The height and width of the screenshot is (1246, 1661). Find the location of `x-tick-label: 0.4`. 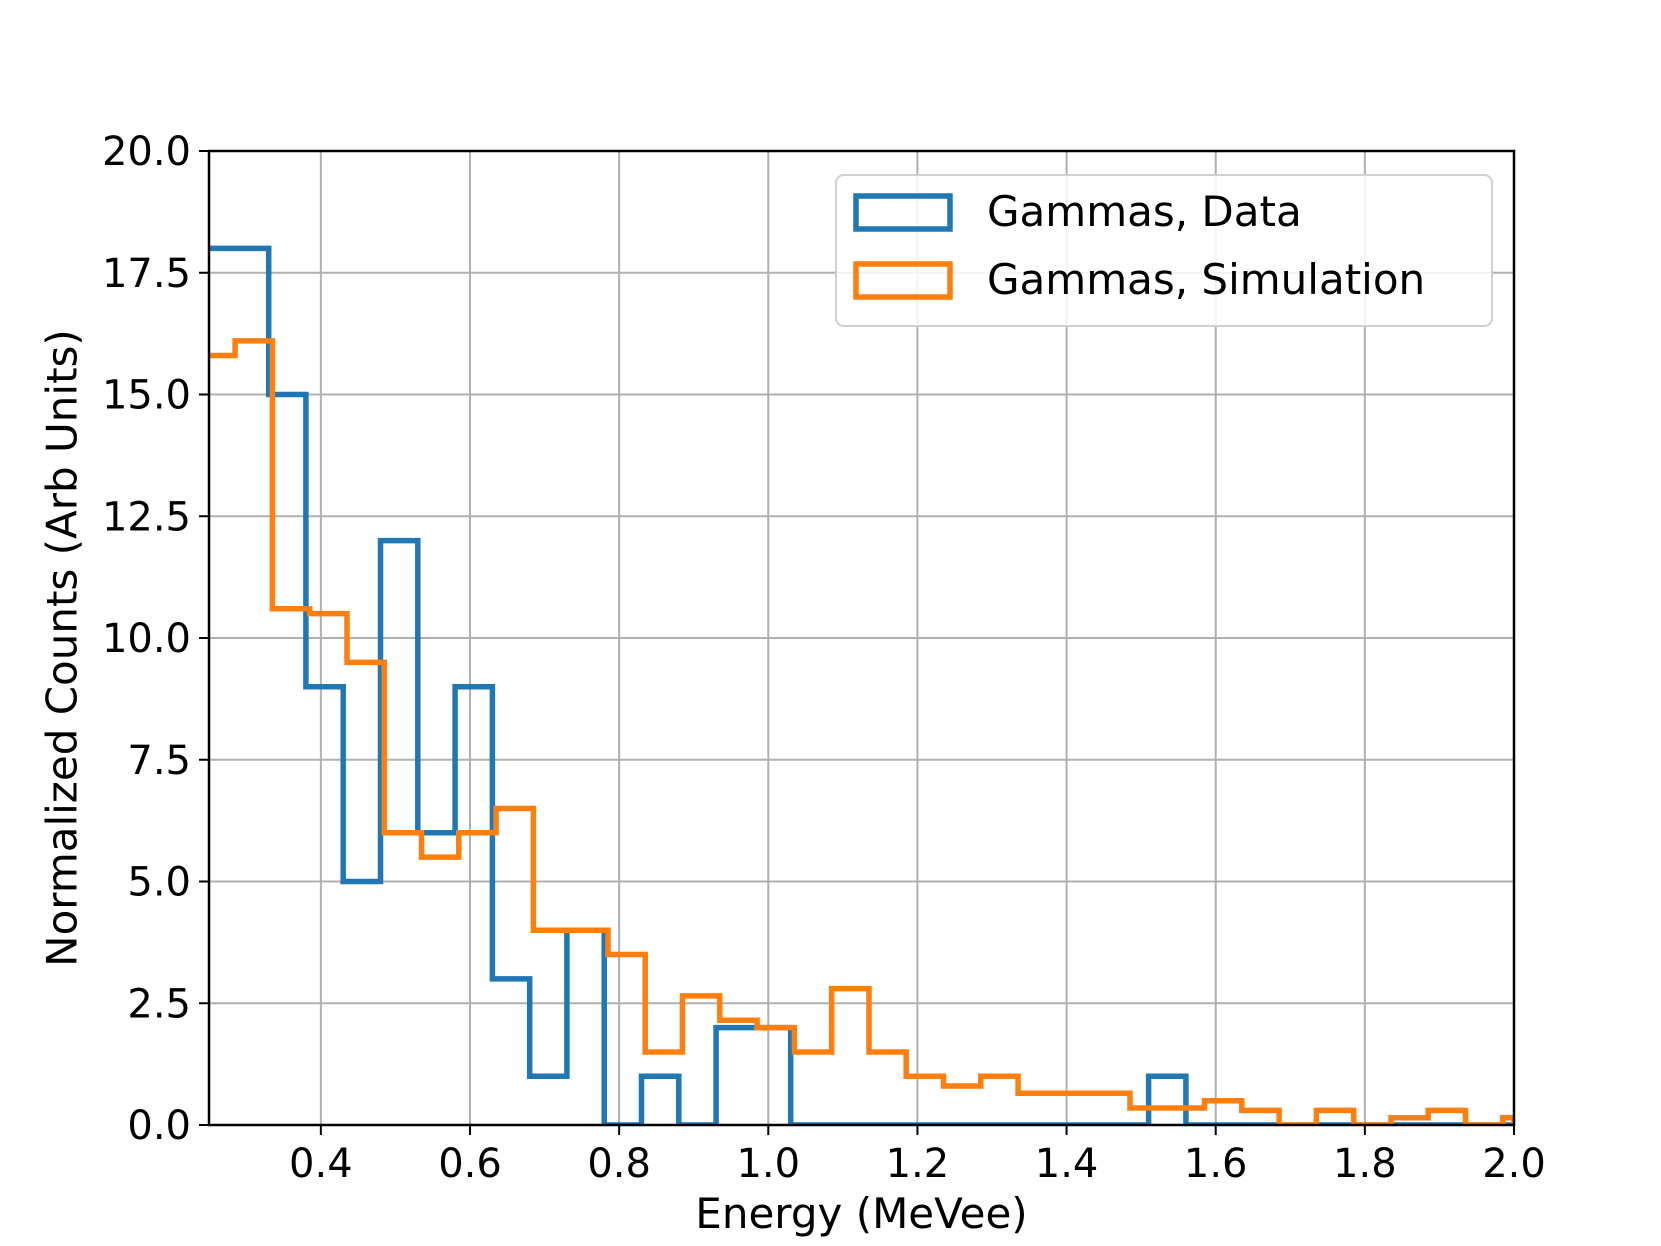

x-tick-label: 0.4 is located at coordinates (321, 1164).